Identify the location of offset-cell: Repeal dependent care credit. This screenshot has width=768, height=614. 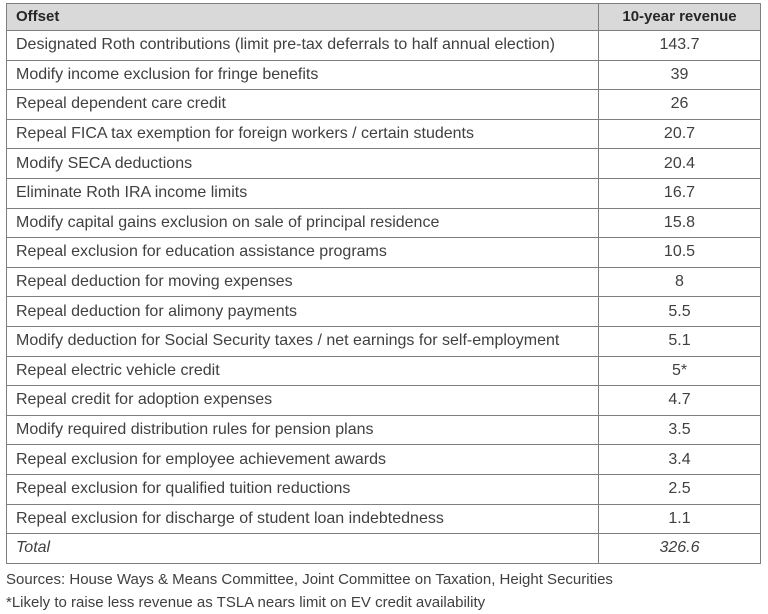
(302, 104).